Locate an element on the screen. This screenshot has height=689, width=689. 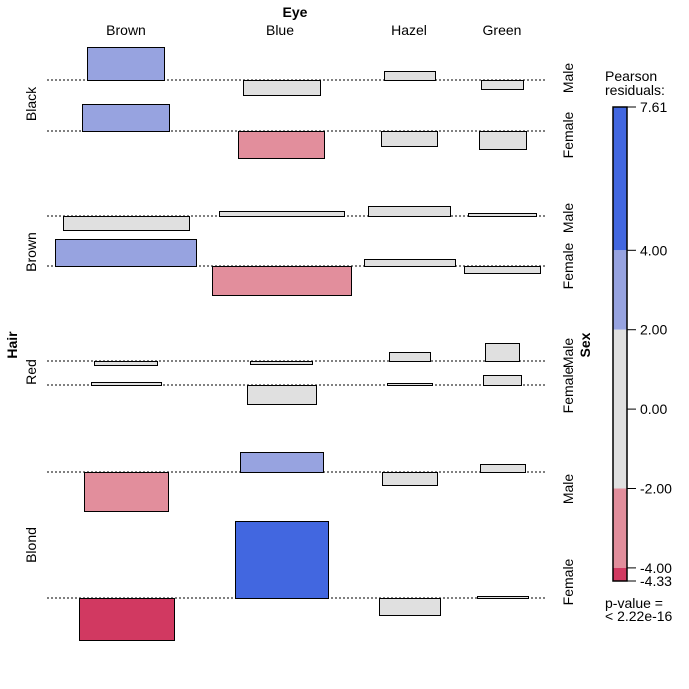
cell-red-female-green is located at coordinates (502, 380).